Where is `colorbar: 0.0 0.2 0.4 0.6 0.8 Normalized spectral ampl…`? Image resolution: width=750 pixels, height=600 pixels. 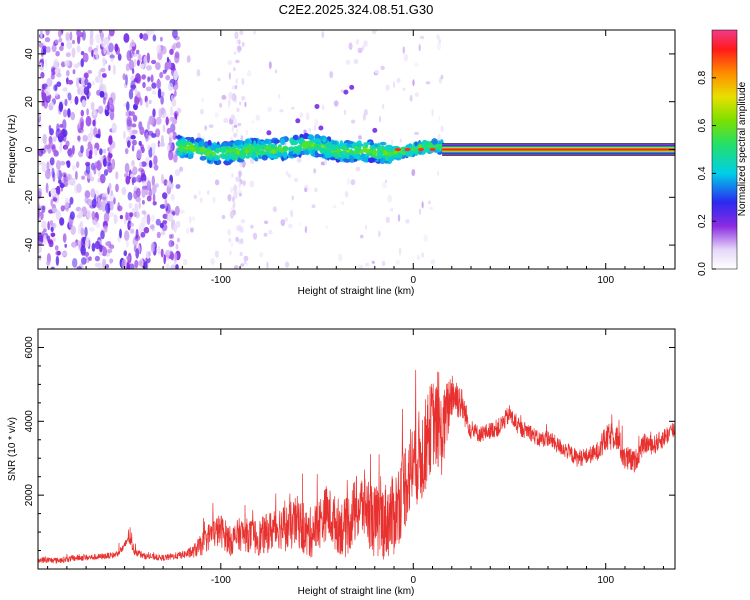 colorbar: 0.0 0.2 0.4 0.6 0.8 Normalized spectral ampl… is located at coordinates (722, 152).